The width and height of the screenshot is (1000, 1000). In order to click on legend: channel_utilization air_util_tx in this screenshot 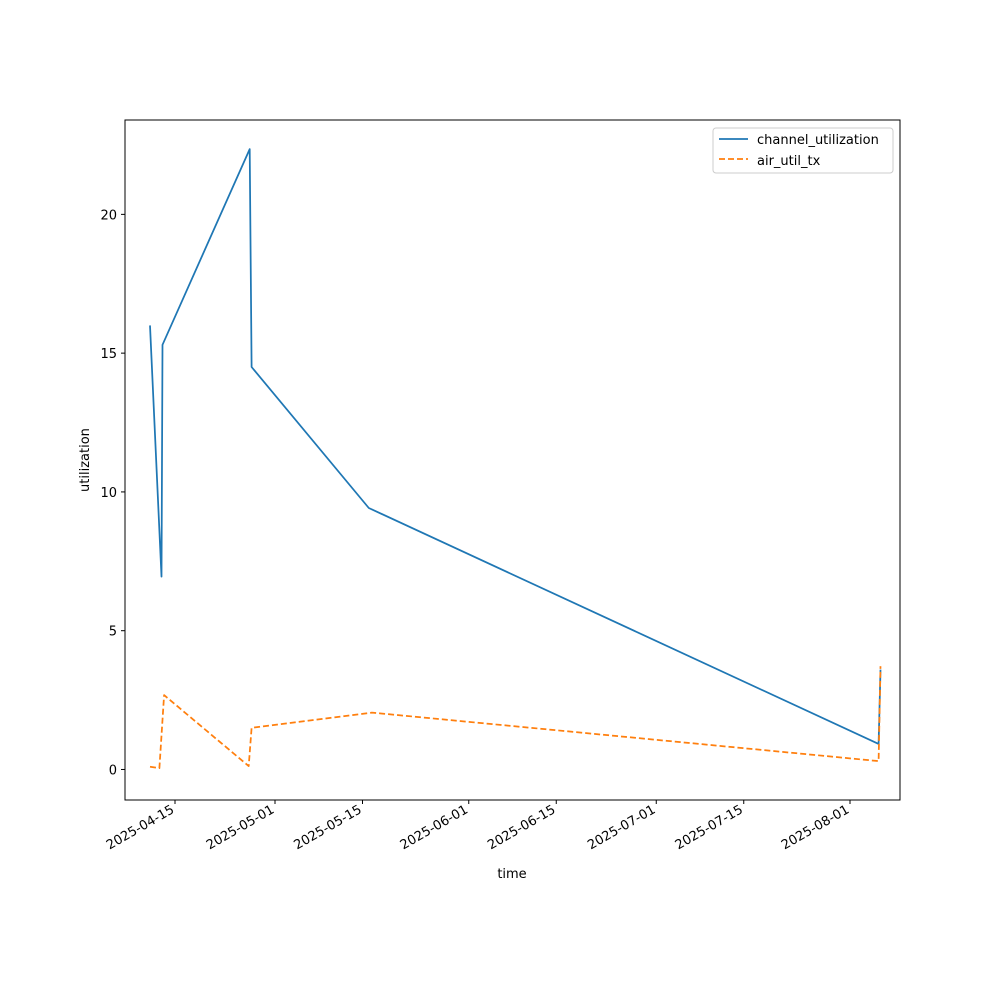, I will do `click(803, 150)`.